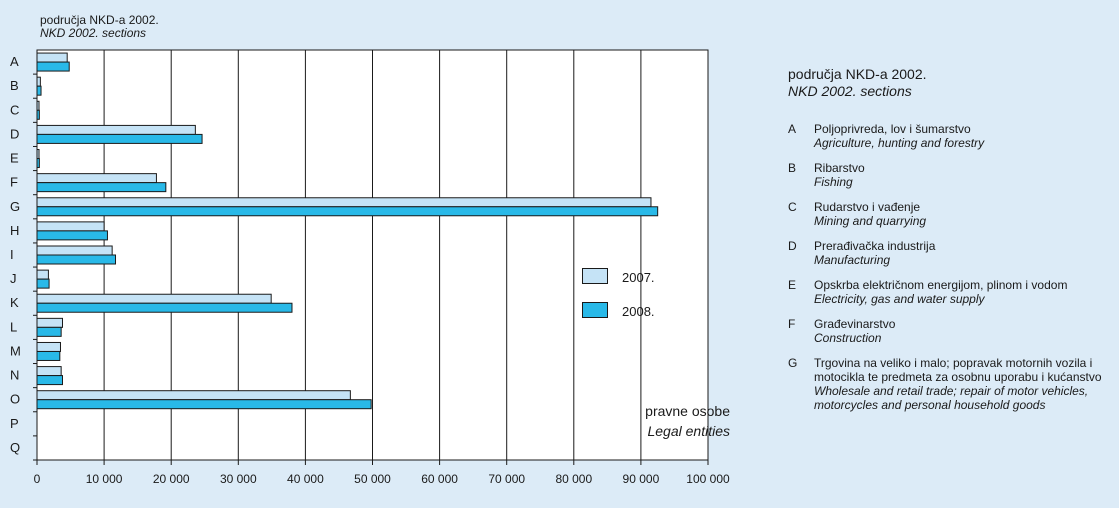 This screenshot has width=1119, height=508. Describe the element at coordinates (14, 423) in the screenshot. I see `category-label: P` at that location.